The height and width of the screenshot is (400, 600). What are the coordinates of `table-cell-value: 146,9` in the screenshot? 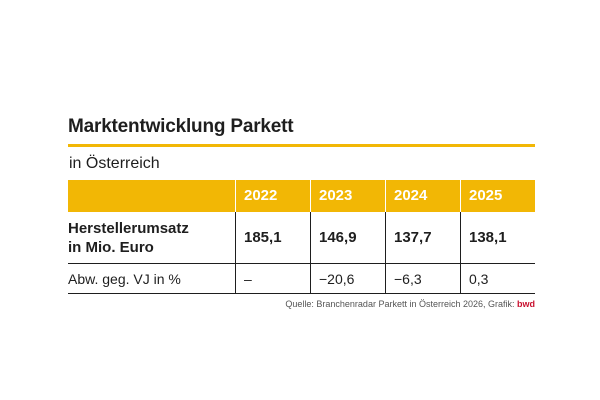 It's located at (347, 238).